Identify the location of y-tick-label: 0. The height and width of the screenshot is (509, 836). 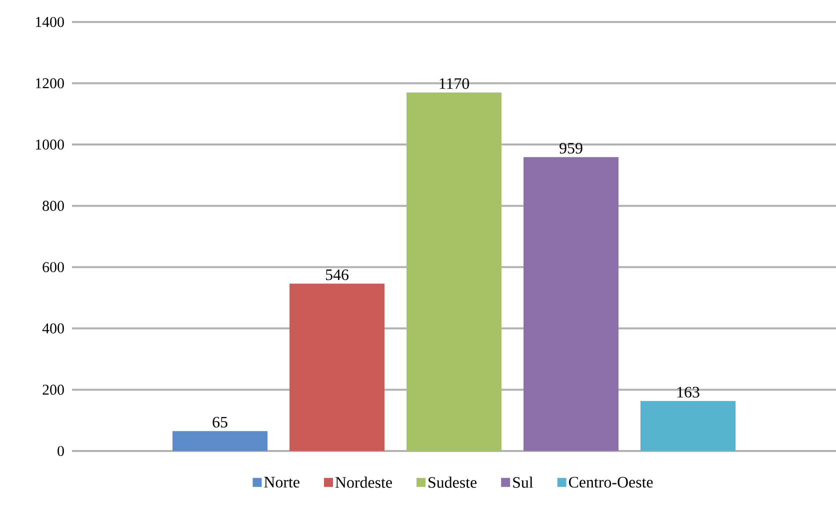
(61, 451).